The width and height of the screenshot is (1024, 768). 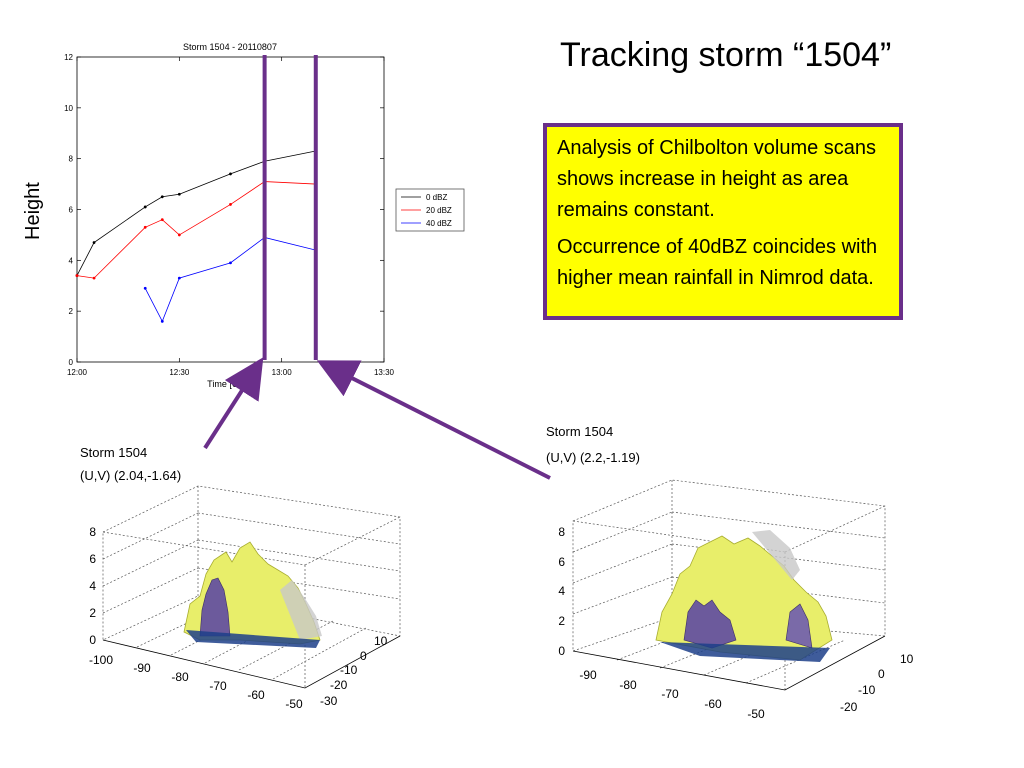 What do you see at coordinates (71, 260) in the screenshot?
I see `y-tick-label: 4` at bounding box center [71, 260].